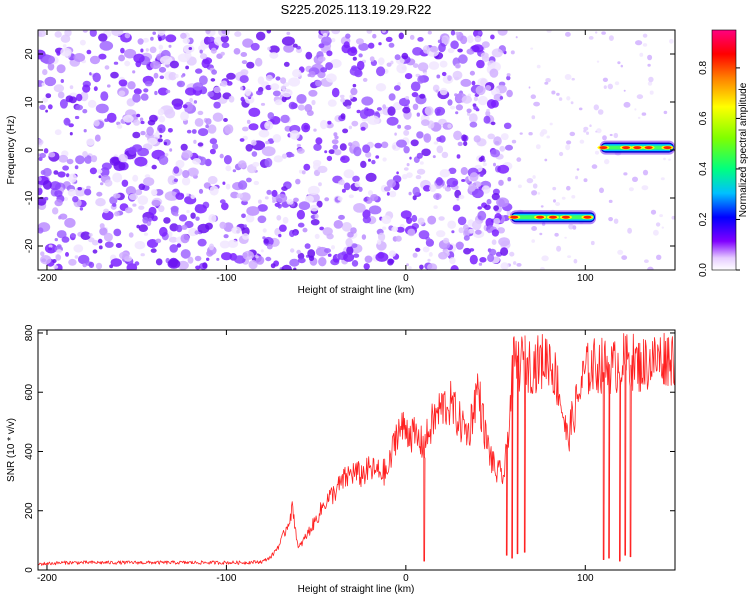 This screenshot has height=600, width=750. Describe the element at coordinates (29, 102) in the screenshot. I see `spectrogram-y-tick-label: 10` at that location.